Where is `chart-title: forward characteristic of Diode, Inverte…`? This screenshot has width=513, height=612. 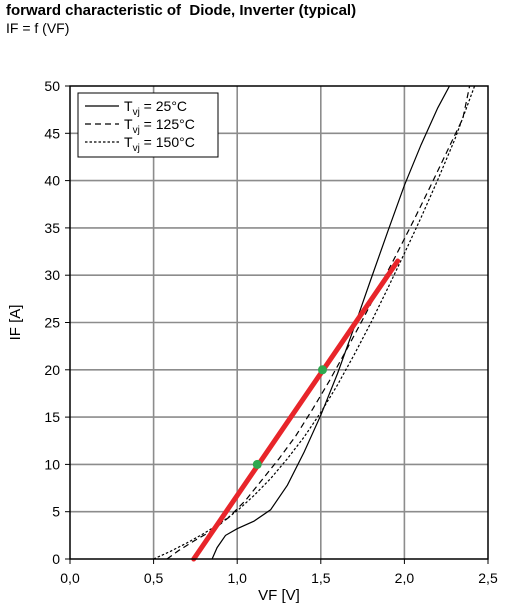 chart-title: forward characteristic of Diode, Inverte… is located at coordinates (181, 10).